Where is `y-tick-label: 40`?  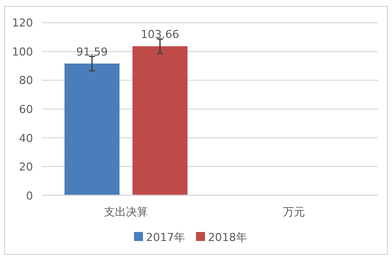 y-tick-label: 40 is located at coordinates (26, 138).